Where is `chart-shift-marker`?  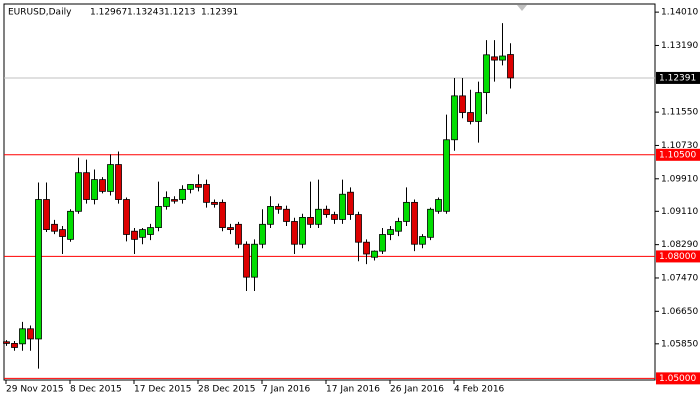
chart-shift-marker is located at coordinates (522, 8).